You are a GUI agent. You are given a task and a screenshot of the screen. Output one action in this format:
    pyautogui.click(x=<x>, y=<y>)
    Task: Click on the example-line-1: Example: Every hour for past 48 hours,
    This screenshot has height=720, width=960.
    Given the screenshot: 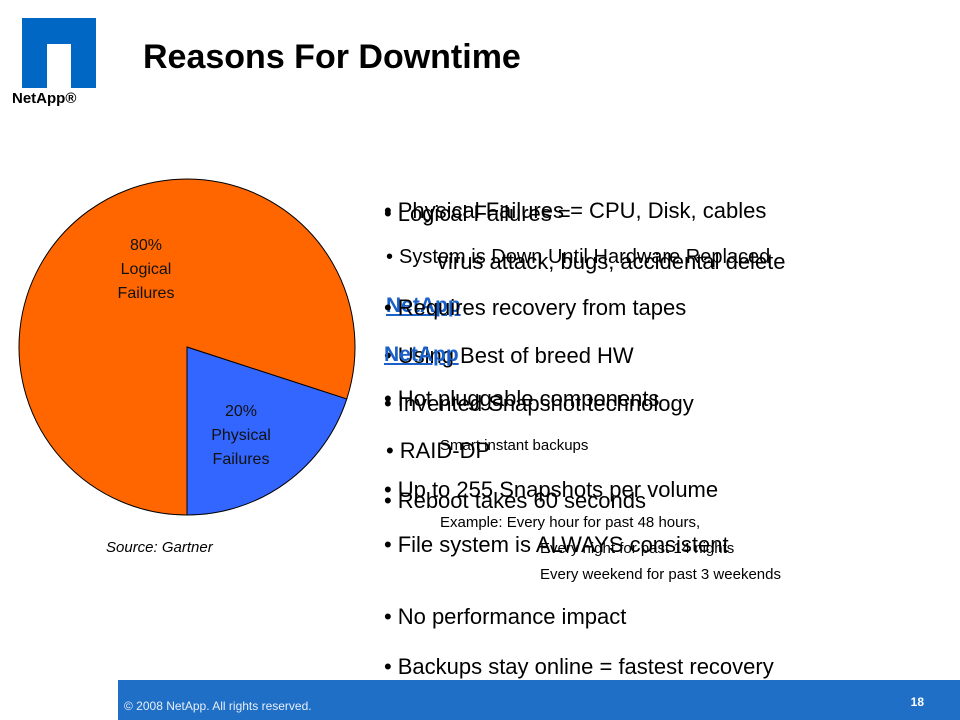 What is the action you would take?
    pyautogui.click(x=570, y=522)
    